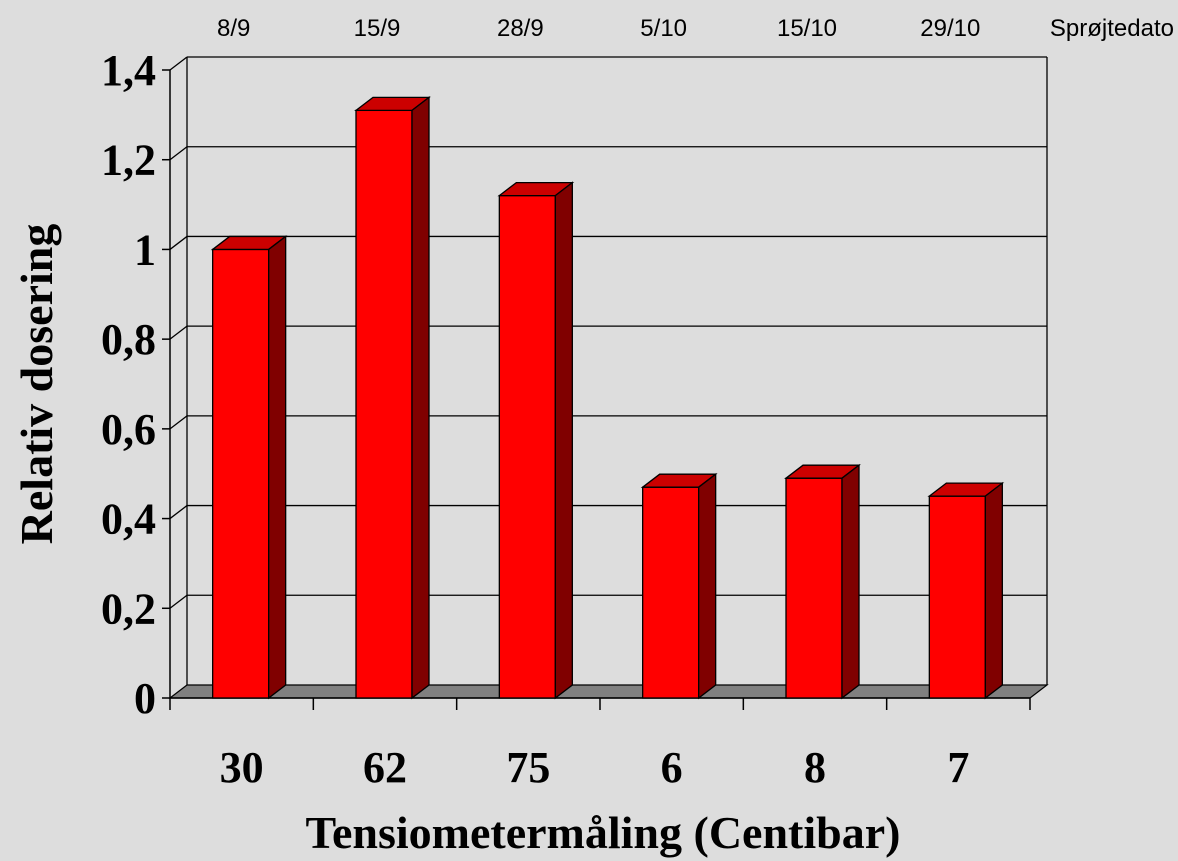 The image size is (1178, 861). What do you see at coordinates (672, 767) in the screenshot?
I see `x-tick-label: 6` at bounding box center [672, 767].